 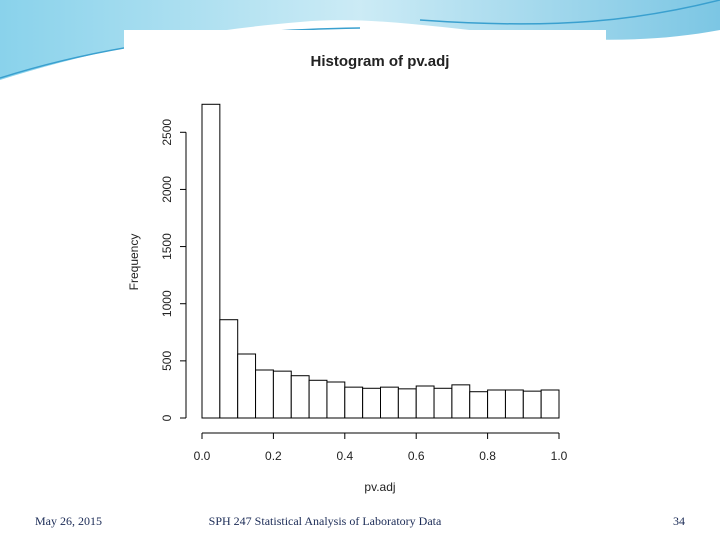 What do you see at coordinates (559, 456) in the screenshot?
I see `x-tick-label: 1.0` at bounding box center [559, 456].